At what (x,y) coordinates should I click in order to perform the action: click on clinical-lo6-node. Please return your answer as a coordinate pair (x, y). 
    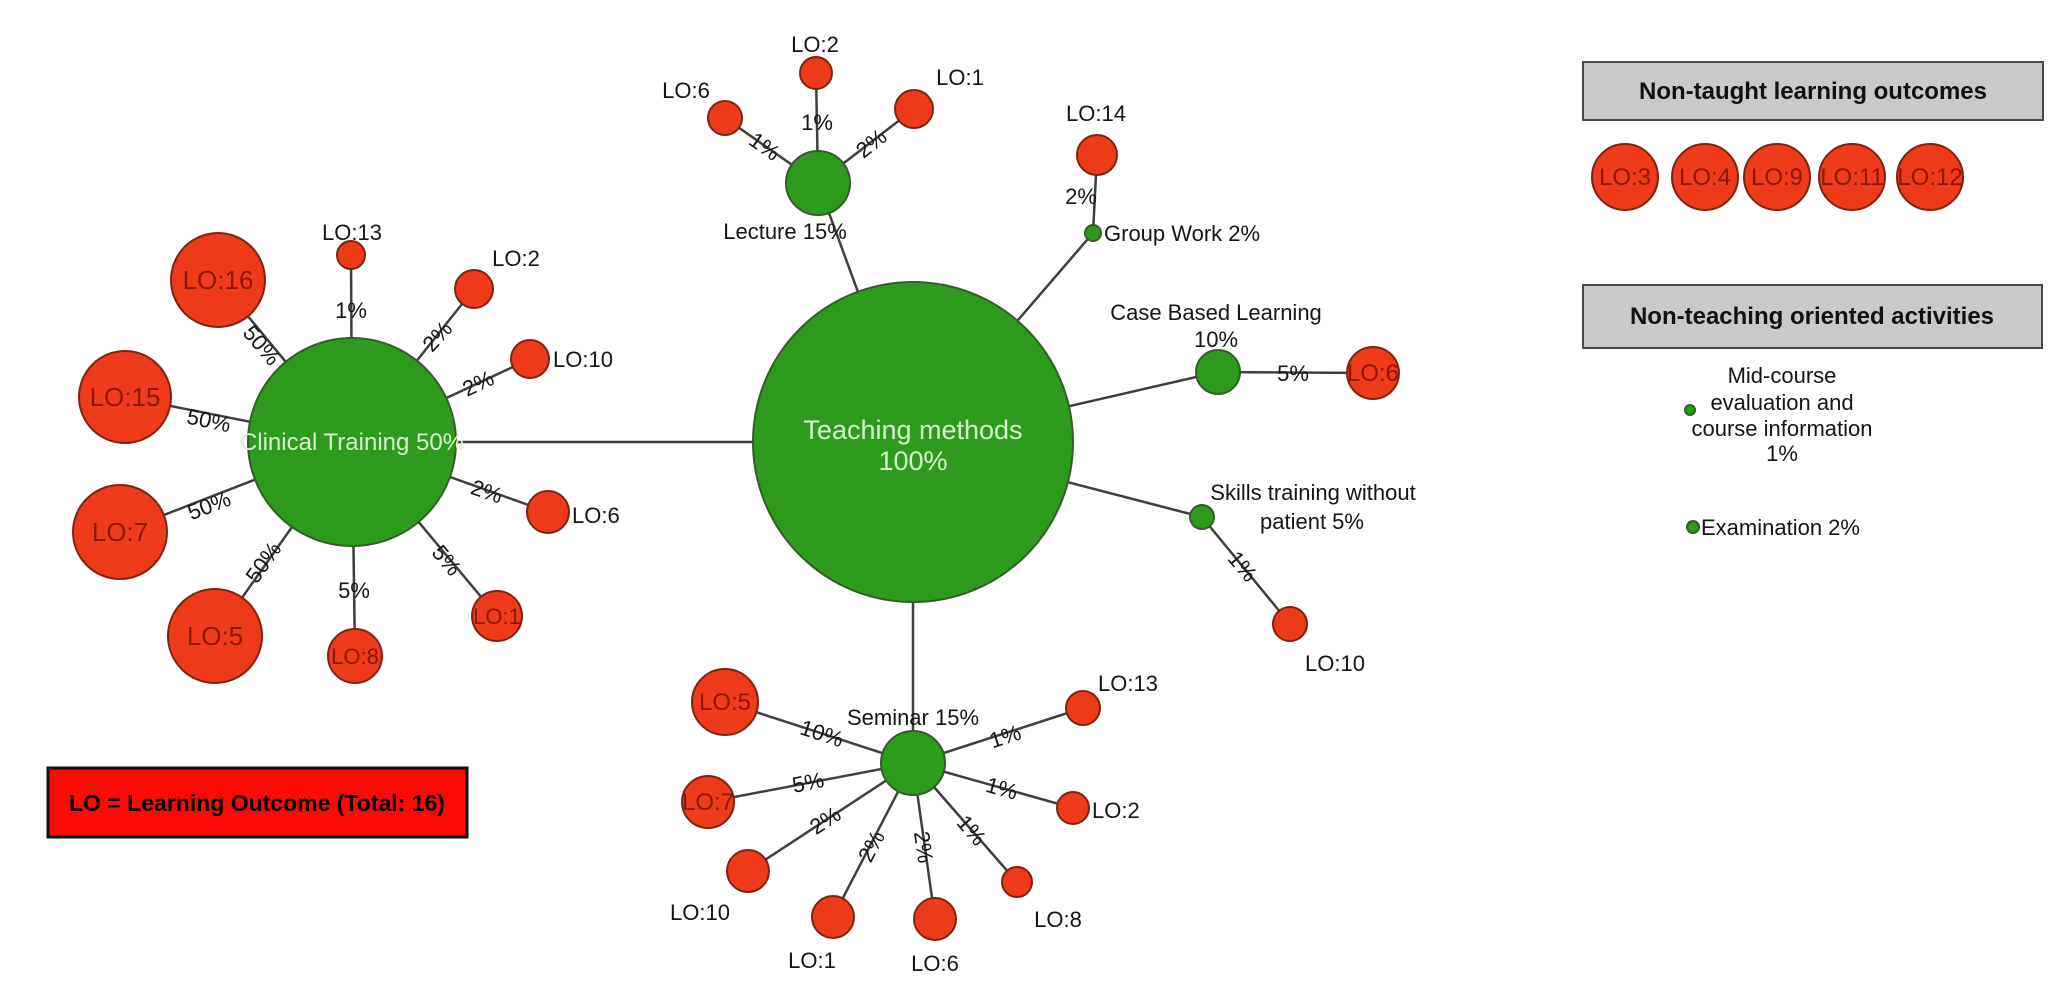
    Looking at the image, I should click on (548, 512).